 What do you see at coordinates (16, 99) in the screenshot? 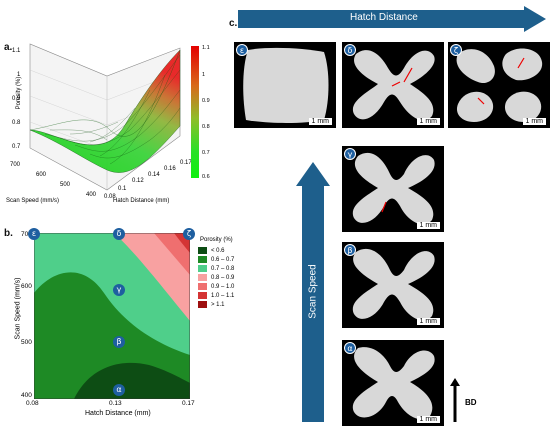
I see `z-tick: 0.9` at bounding box center [16, 99].